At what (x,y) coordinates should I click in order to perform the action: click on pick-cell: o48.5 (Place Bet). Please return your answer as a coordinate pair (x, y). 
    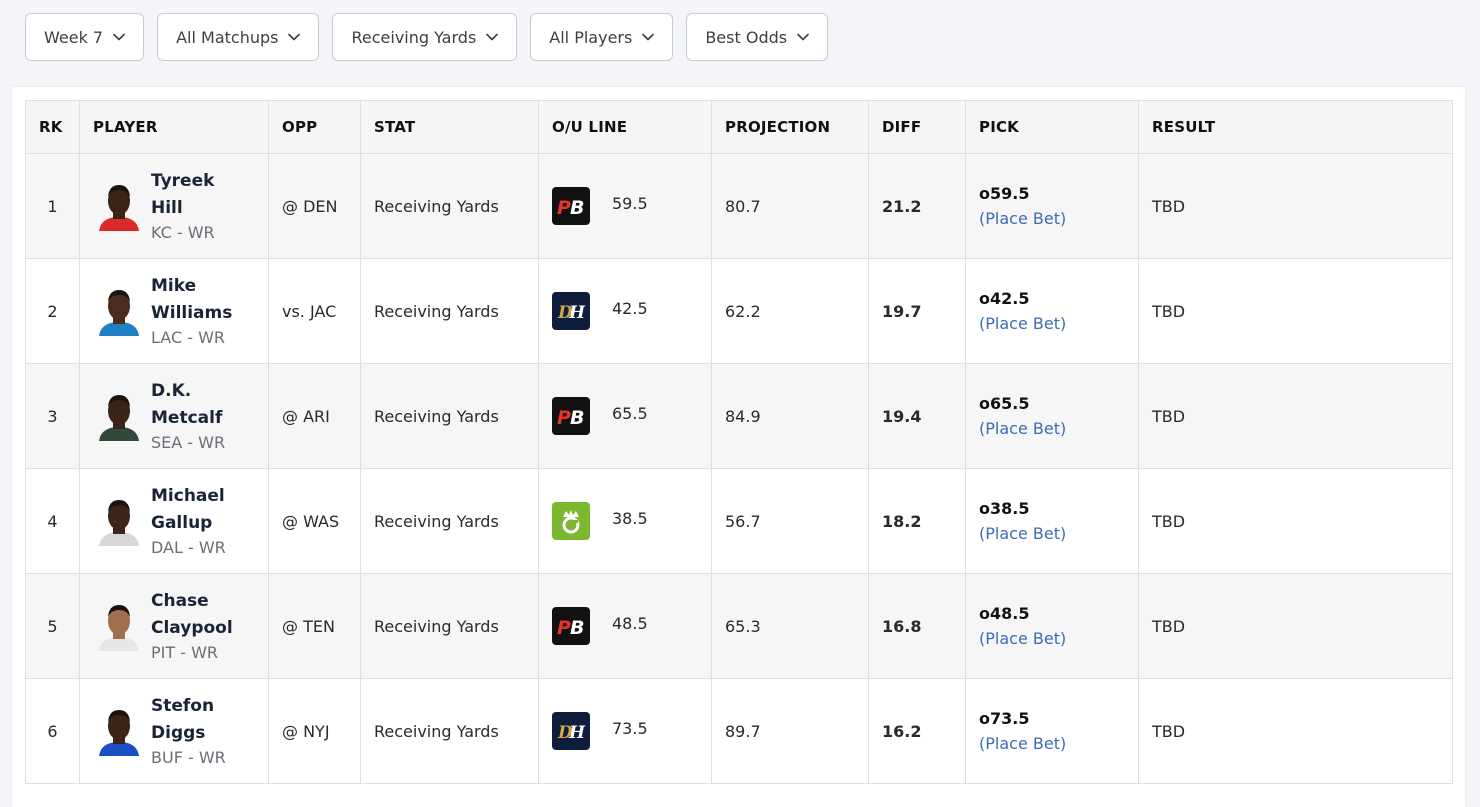
    Looking at the image, I should click on (1052, 626).